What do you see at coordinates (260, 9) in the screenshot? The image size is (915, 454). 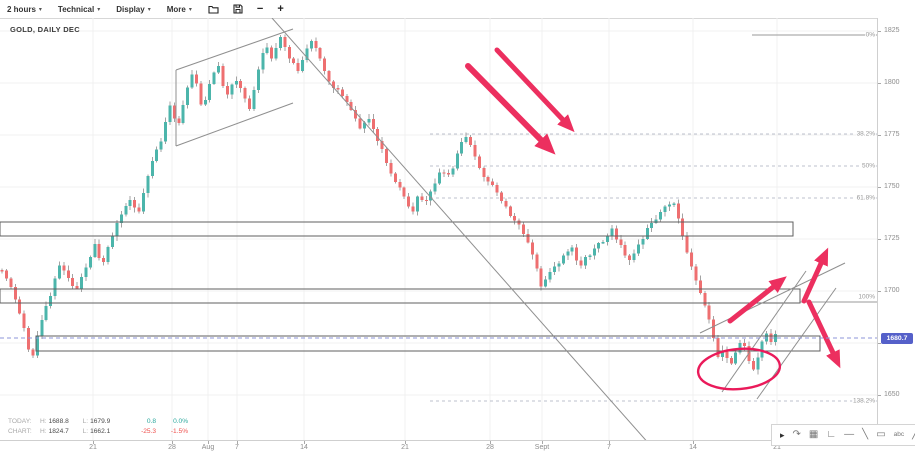 I see `zoom-out-icon: −` at bounding box center [260, 9].